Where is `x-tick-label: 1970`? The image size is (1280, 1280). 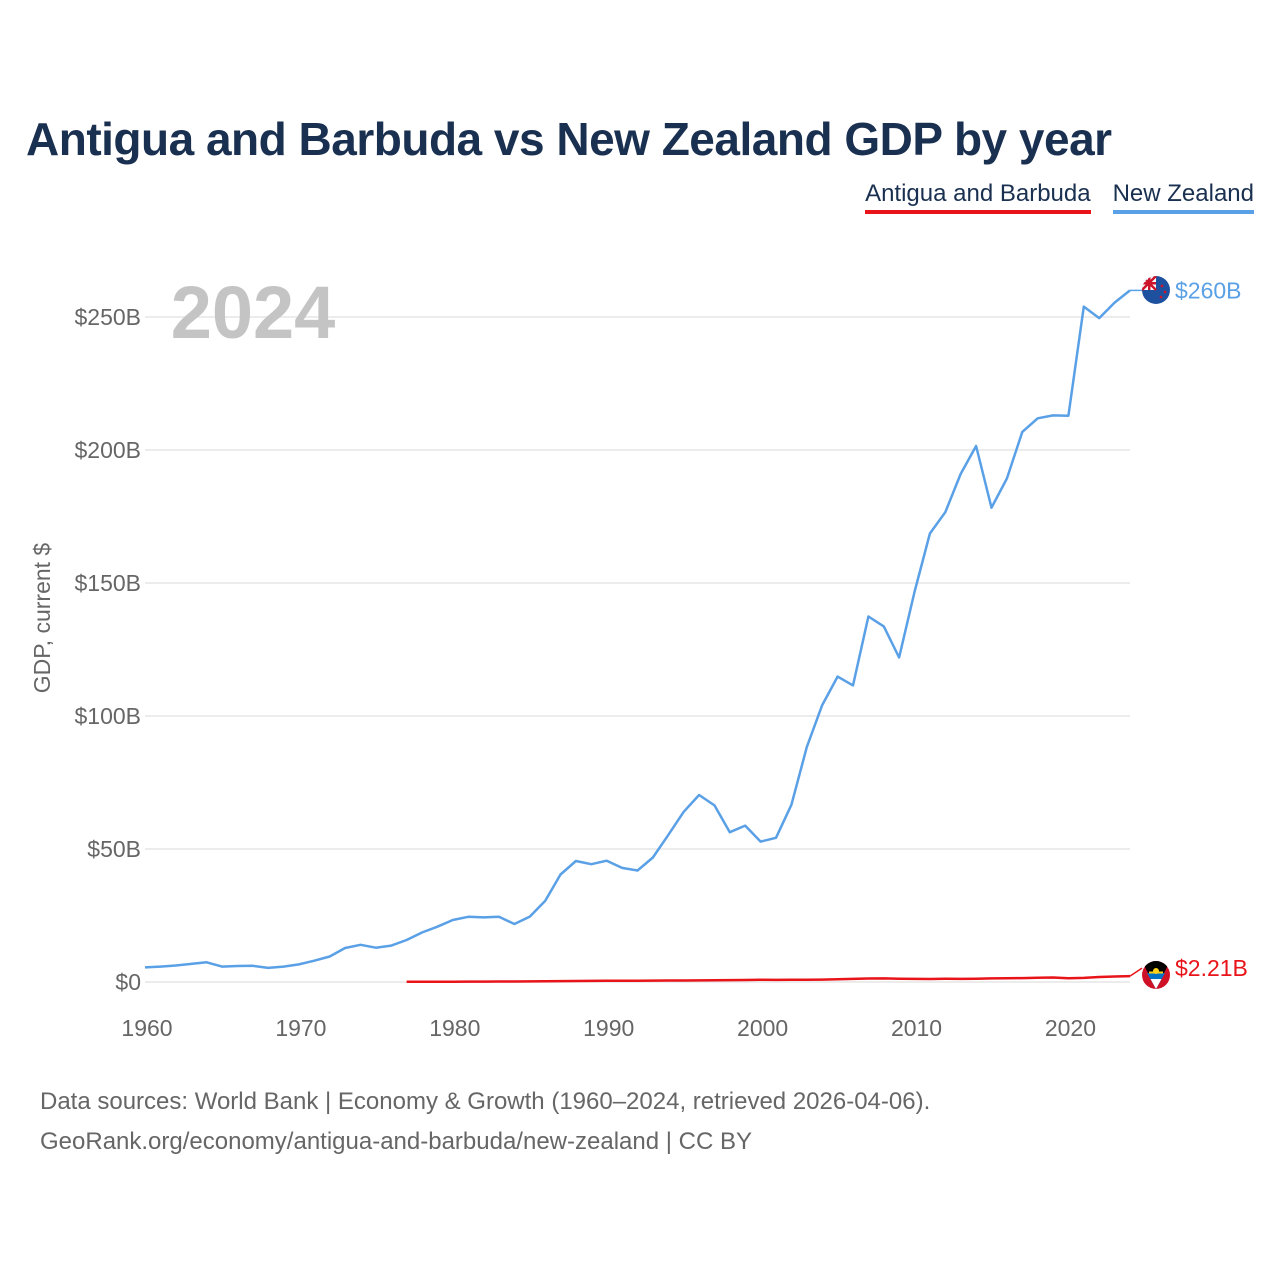 x-tick-label: 1970 is located at coordinates (300, 1028).